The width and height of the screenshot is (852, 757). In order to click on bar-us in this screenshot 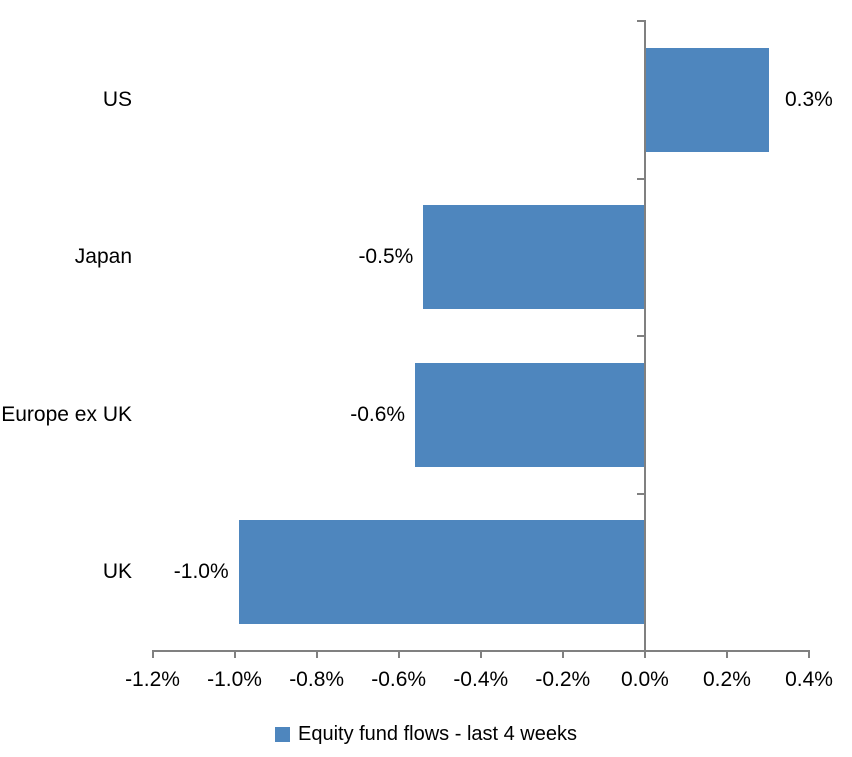, I will do `click(707, 99)`.